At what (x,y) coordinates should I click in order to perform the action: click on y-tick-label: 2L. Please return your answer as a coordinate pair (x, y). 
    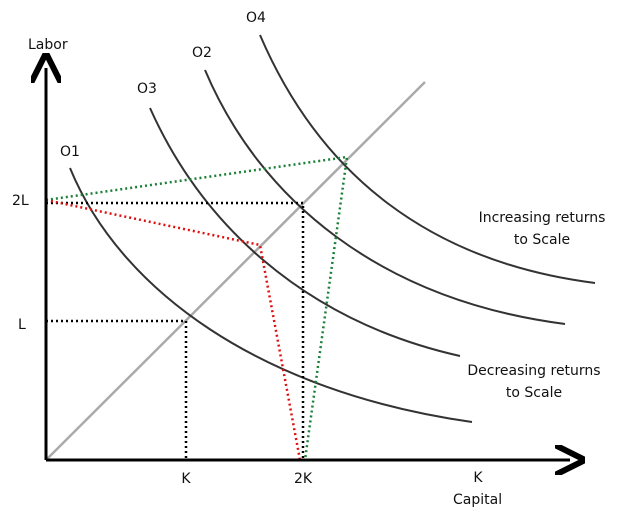
    Looking at the image, I should click on (20, 201).